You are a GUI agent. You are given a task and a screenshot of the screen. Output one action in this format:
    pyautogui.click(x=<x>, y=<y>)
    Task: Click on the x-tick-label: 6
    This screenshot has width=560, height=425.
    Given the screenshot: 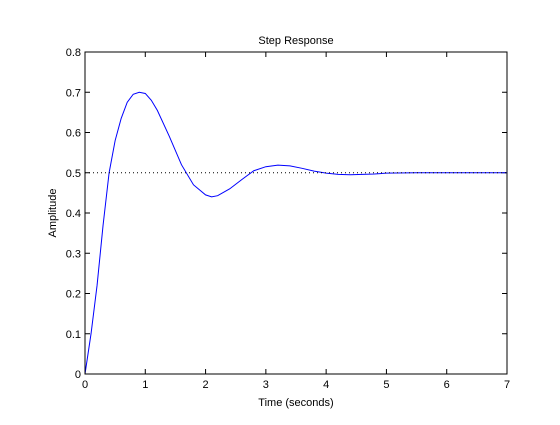 What is the action you would take?
    pyautogui.click(x=447, y=385)
    